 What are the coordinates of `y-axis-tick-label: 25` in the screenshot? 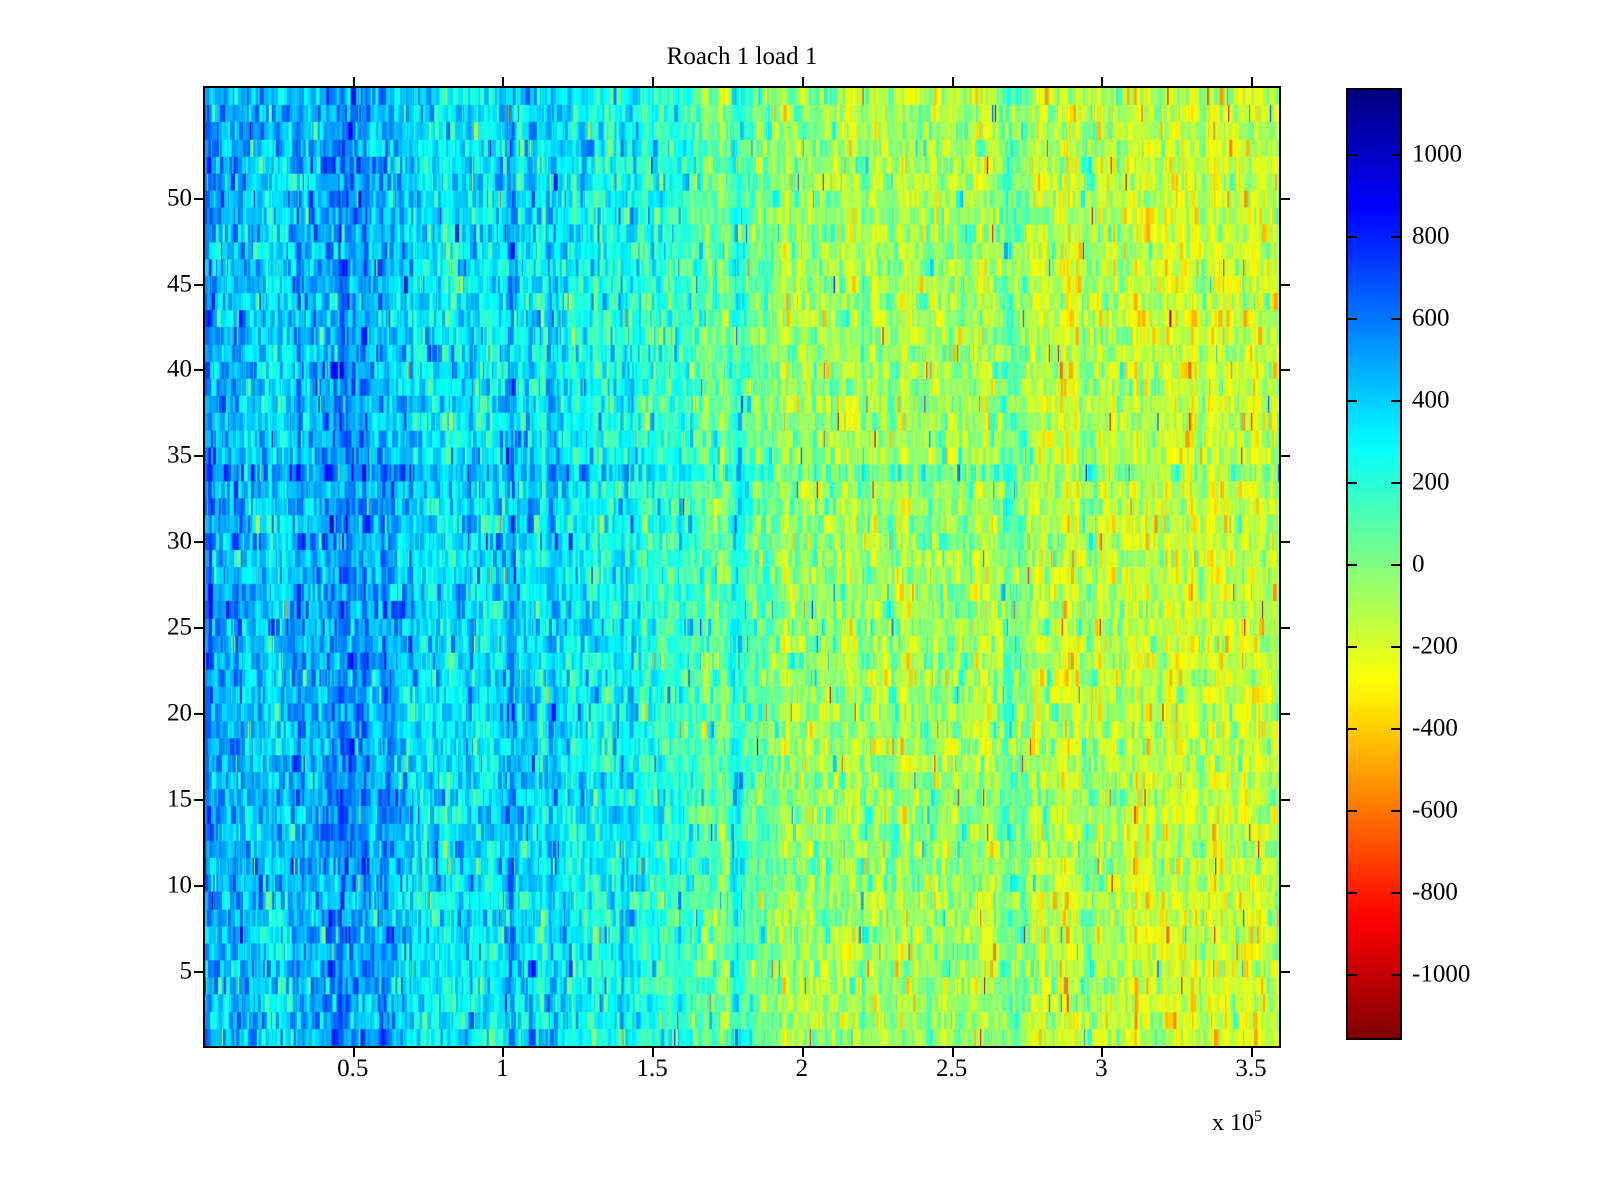 It's located at (179, 627).